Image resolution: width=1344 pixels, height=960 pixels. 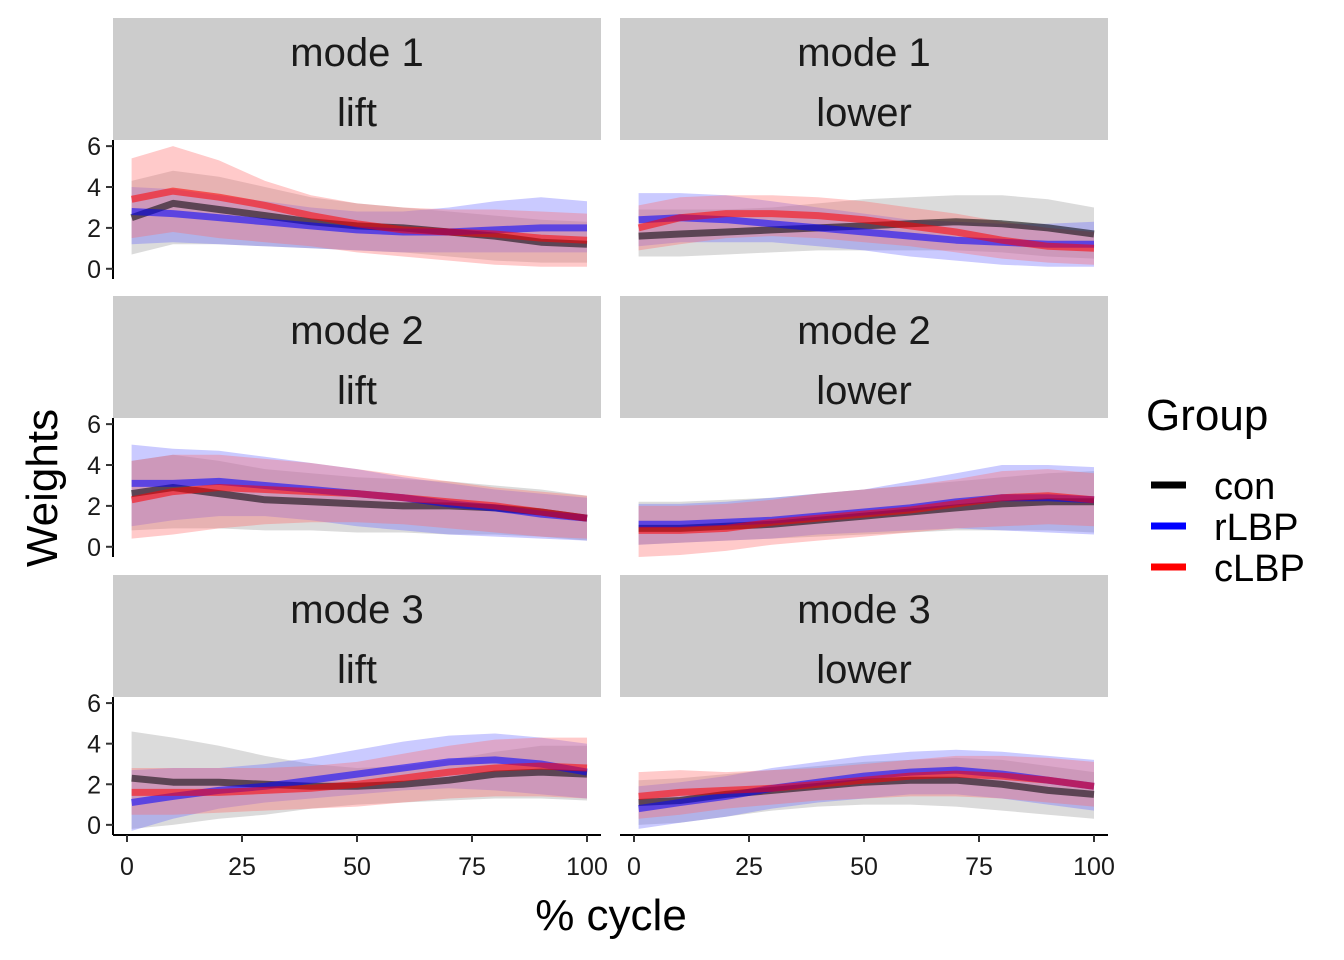 I want to click on panel-lift-mode-2: mode 2 lift, so click(x=357, y=418).